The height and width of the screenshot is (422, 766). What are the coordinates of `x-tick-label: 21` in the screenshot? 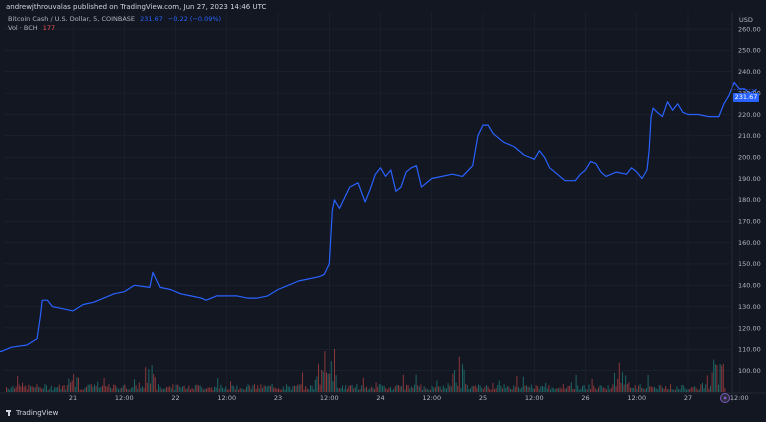 It's located at (73, 398).